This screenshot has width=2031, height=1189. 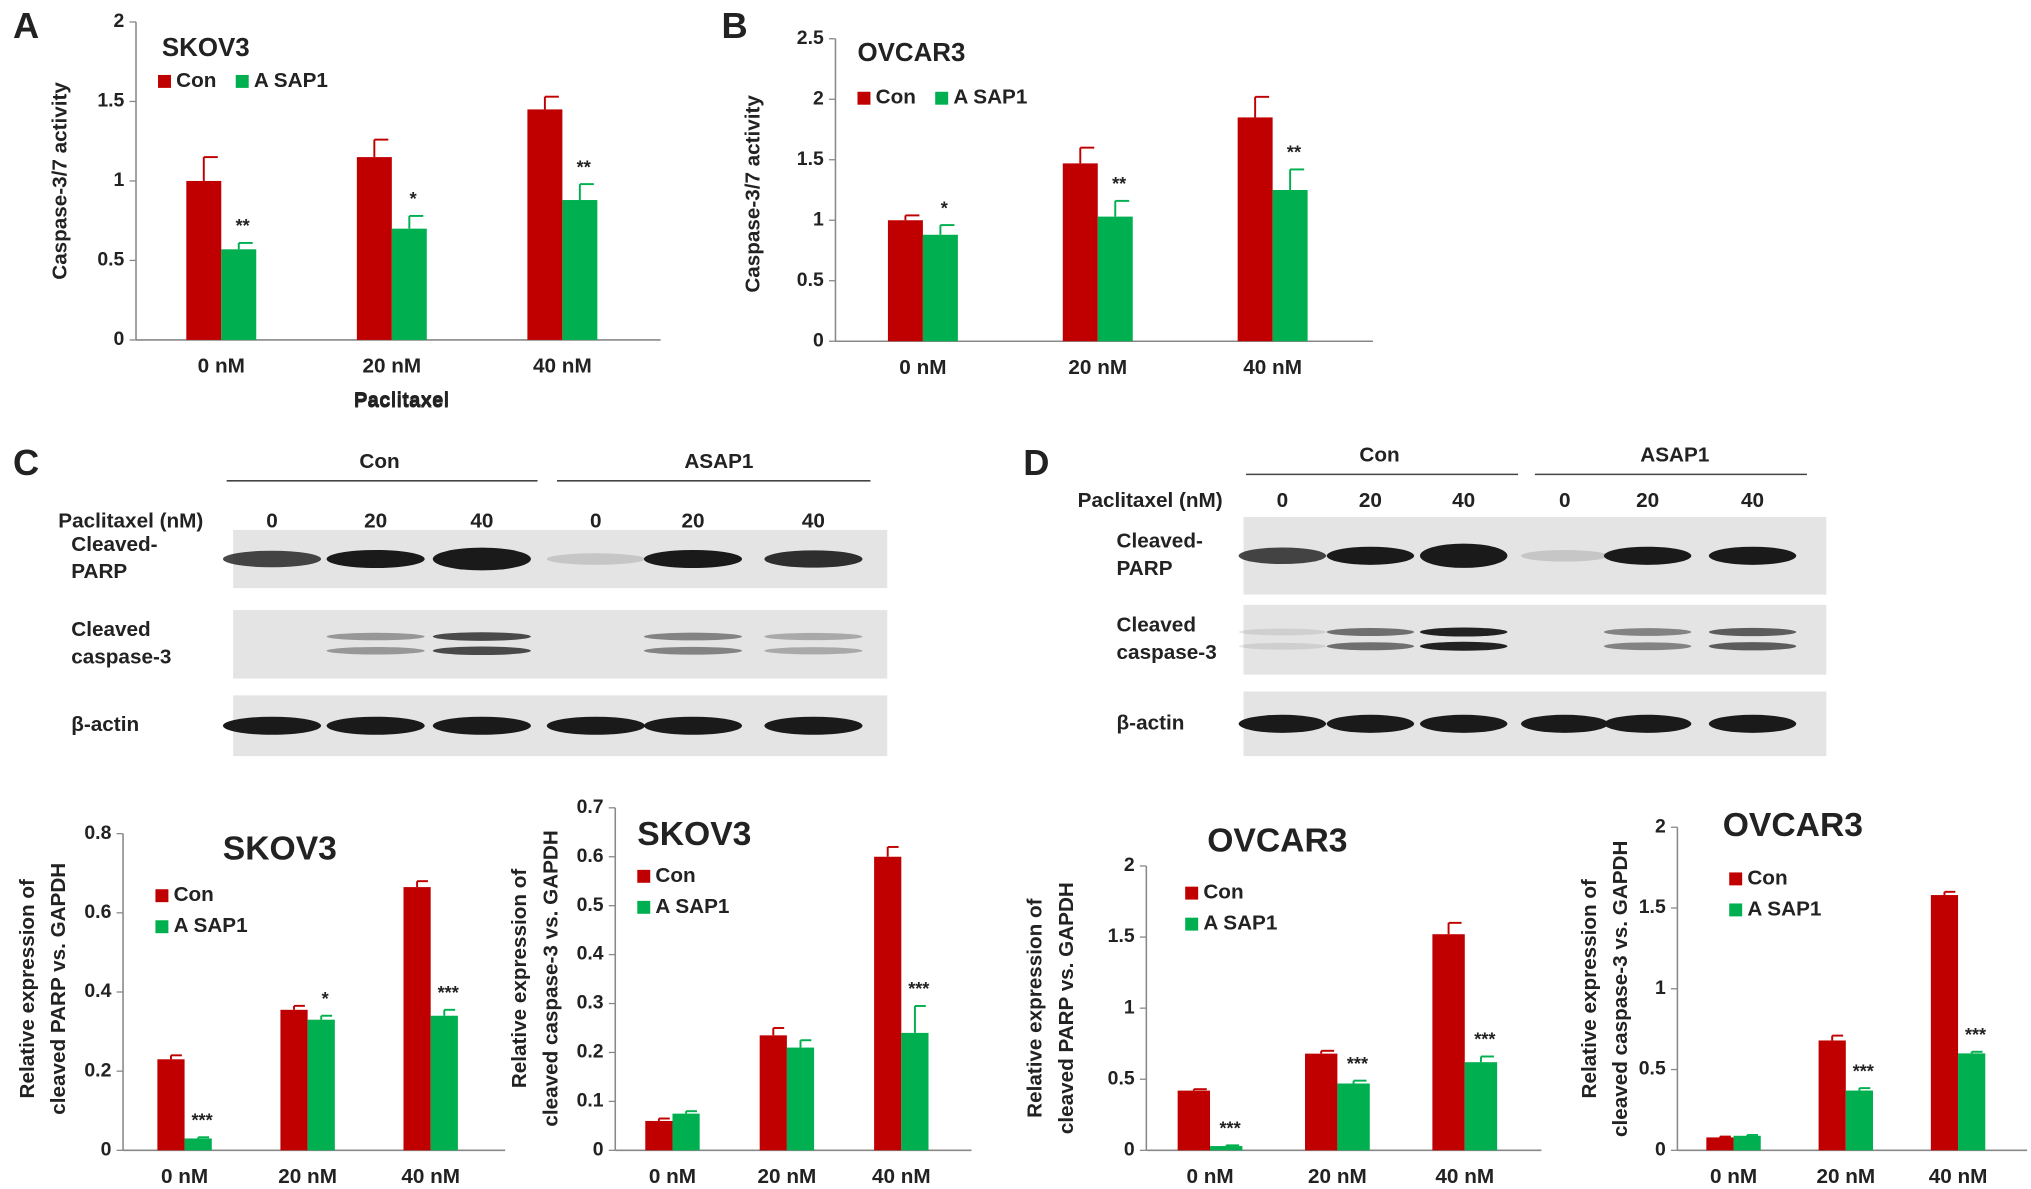 I want to click on chart-title: SKOV3, so click(x=280, y=848).